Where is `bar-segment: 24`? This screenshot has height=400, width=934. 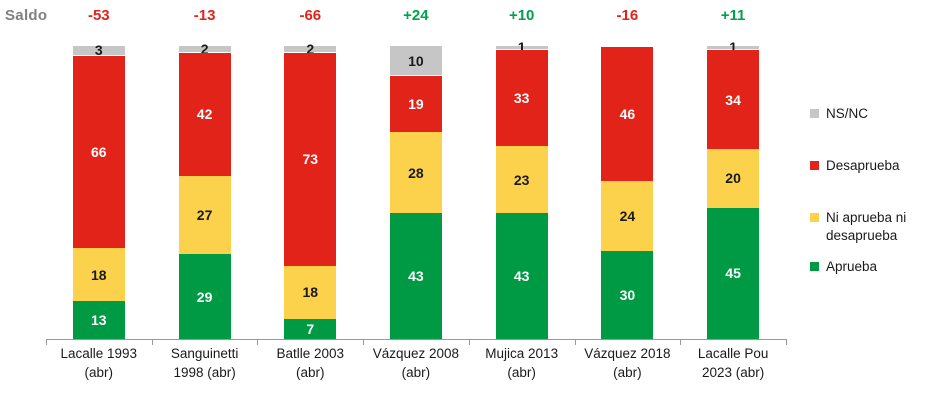 bar-segment: 24 is located at coordinates (627, 216).